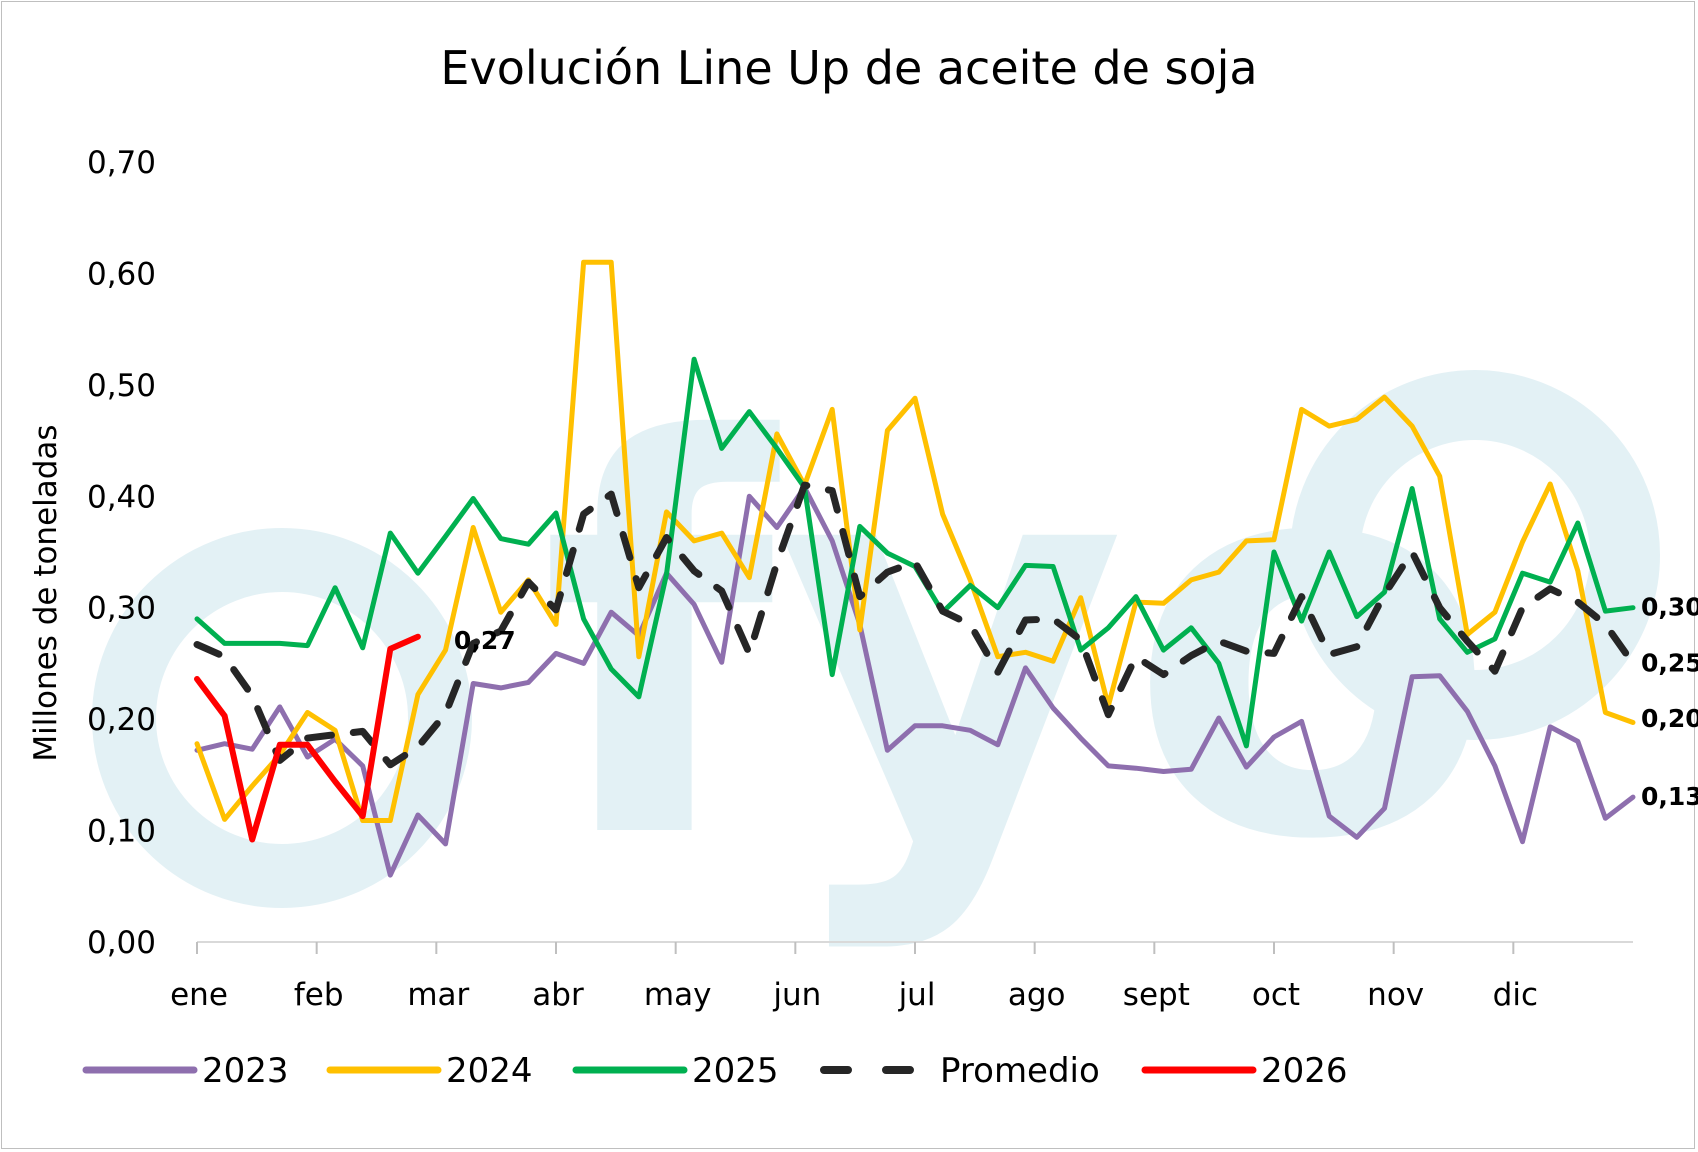  I want to click on x-tick-label: oct, so click(1276, 995).